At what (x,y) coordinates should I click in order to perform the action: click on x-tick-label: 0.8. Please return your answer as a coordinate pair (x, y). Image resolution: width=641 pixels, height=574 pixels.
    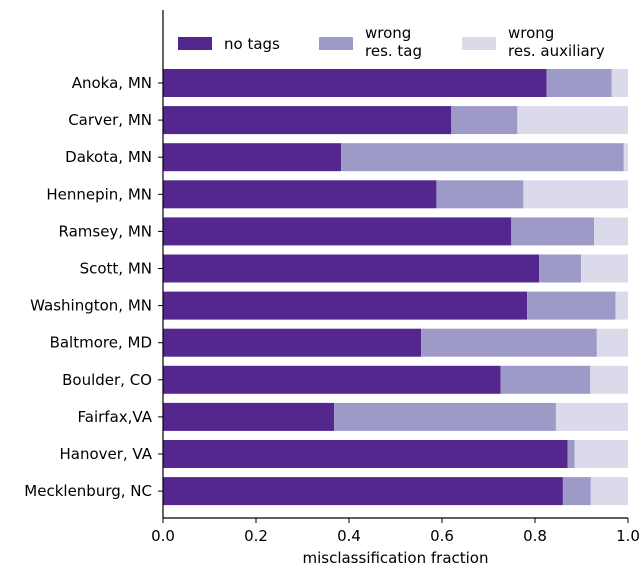
    Looking at the image, I should click on (535, 536).